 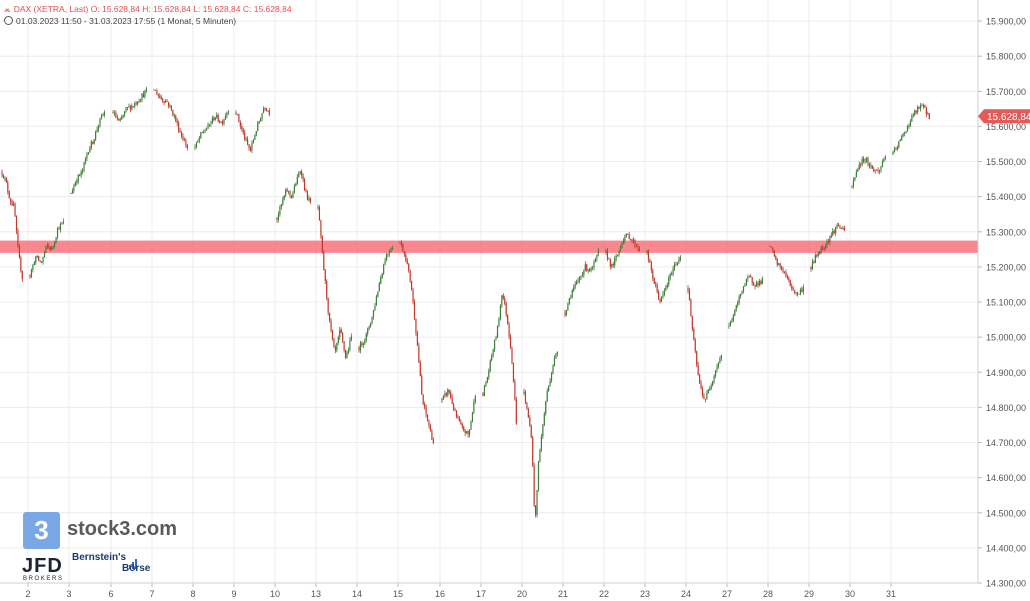 I want to click on y-tick-label: 14.800,00, so click(x=1006, y=408).